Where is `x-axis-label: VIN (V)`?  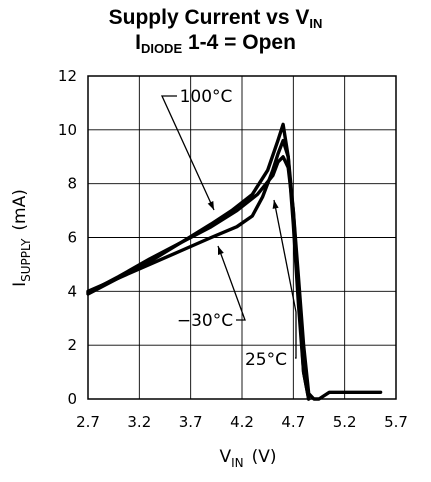
x-axis-label: VIN (V) is located at coordinates (247, 458).